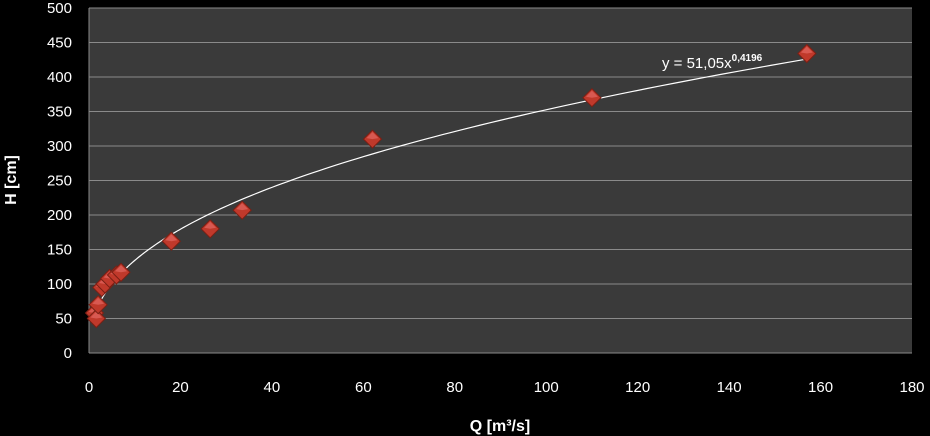 This screenshot has height=436, width=930. What do you see at coordinates (637, 387) in the screenshot?
I see `x-tick-label: 120` at bounding box center [637, 387].